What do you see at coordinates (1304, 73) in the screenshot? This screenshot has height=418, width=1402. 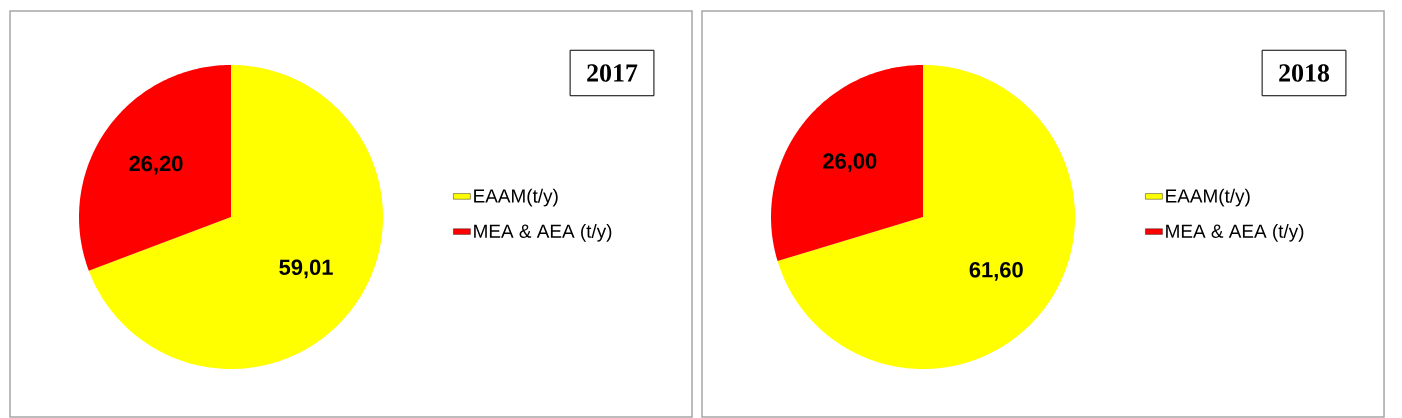 I see `chart-title: 2018` at bounding box center [1304, 73].